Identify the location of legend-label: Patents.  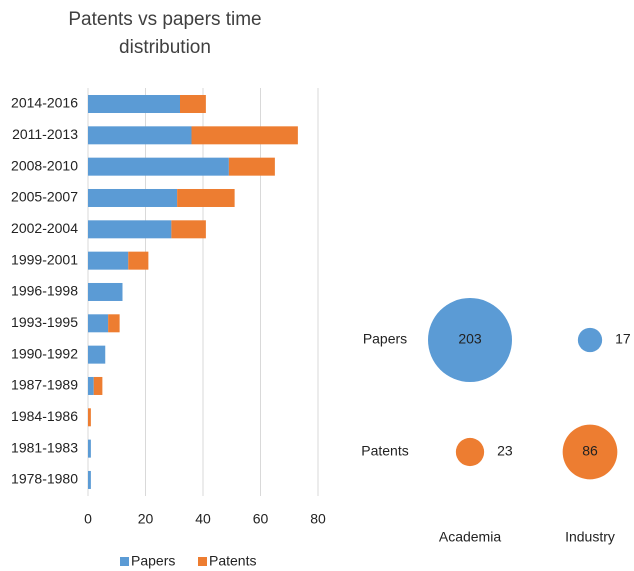
(232, 561).